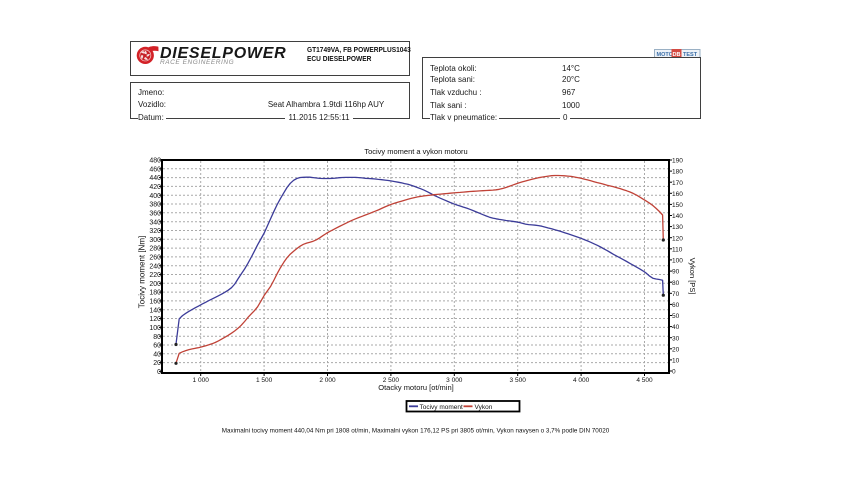 The width and height of the screenshot is (850, 479). What do you see at coordinates (155, 284) in the screenshot?
I see `svg-text: 200` at bounding box center [155, 284].